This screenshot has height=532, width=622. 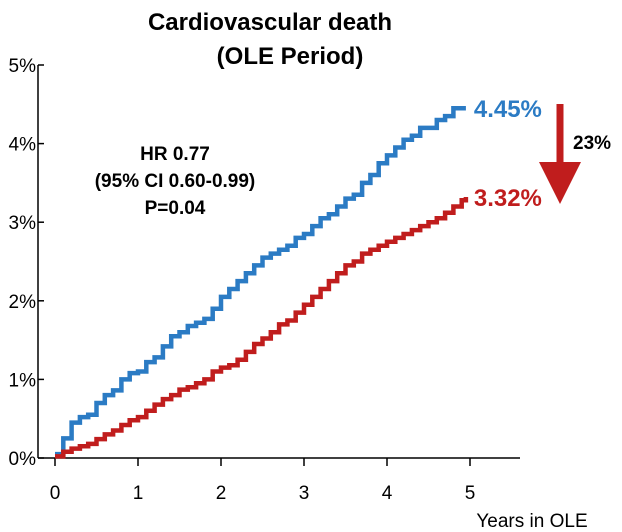 I want to click on y-tick-label: 3%, so click(x=23, y=223).